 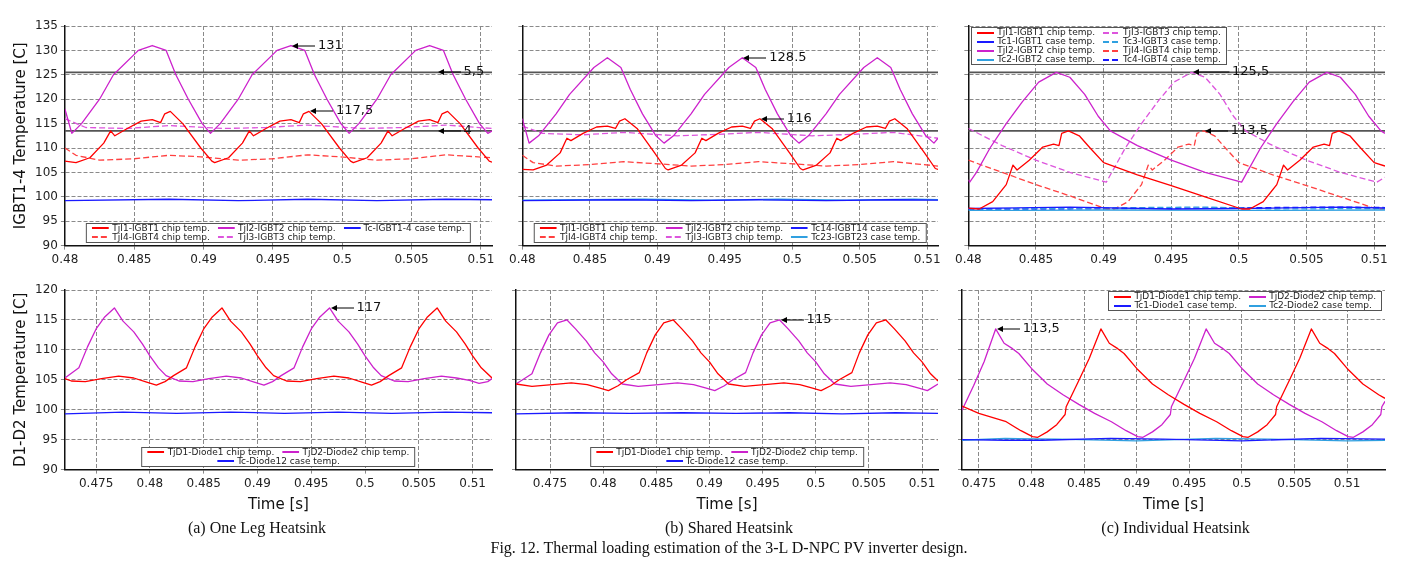 I want to click on annotation: 131, so click(x=330, y=44).